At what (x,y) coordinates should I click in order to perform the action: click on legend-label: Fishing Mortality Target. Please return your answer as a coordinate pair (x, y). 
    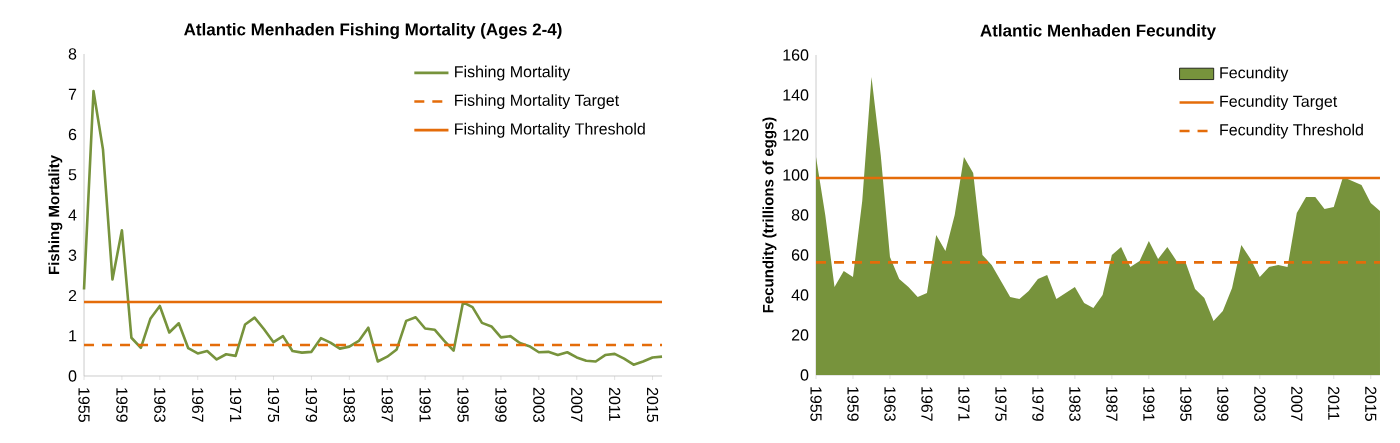
    Looking at the image, I should click on (537, 102).